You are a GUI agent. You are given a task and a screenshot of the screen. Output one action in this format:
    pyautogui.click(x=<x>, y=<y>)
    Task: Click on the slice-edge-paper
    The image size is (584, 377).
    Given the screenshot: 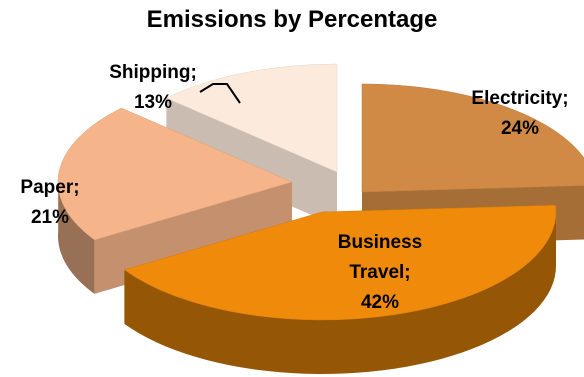 What is the action you would take?
    pyautogui.click(x=76, y=235)
    